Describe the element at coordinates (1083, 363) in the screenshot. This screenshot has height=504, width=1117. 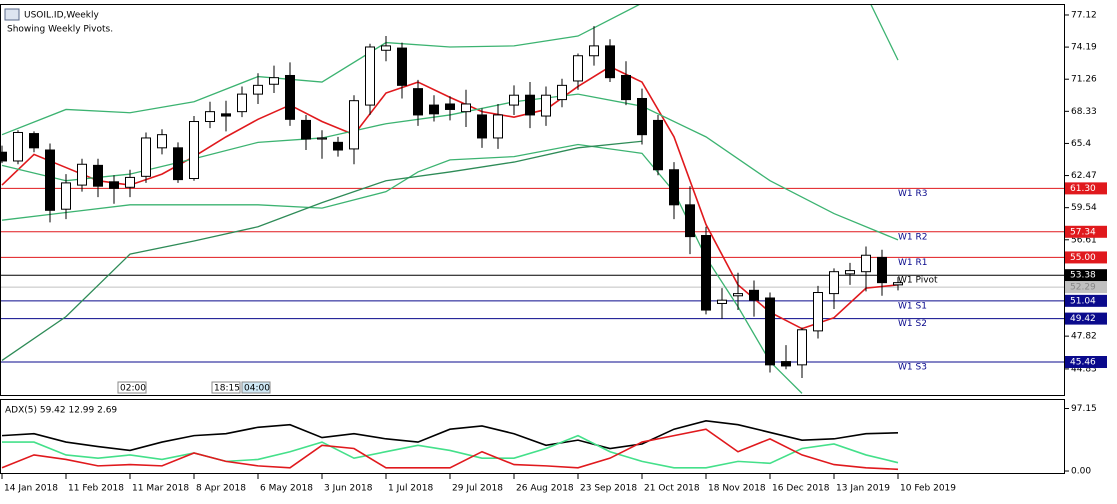
I see `price-box-label: 45.46` at that location.